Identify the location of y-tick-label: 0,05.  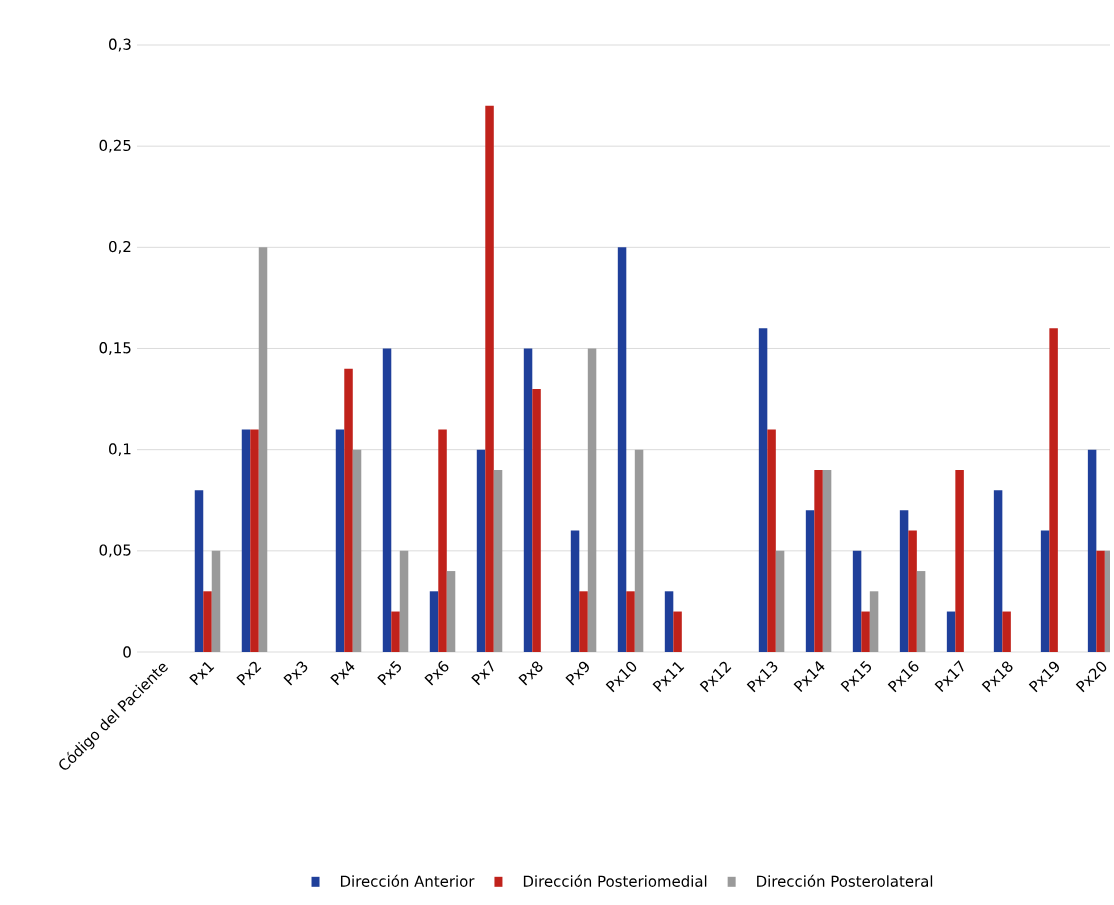
(115, 551).